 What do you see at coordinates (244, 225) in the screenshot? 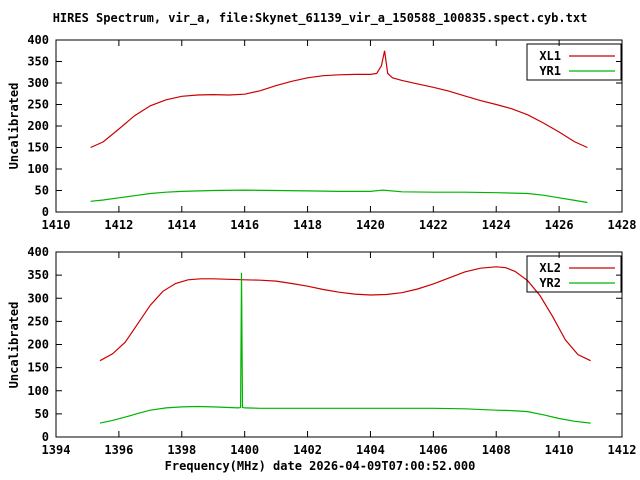
I see `svg-text: 1416` at bounding box center [244, 225].